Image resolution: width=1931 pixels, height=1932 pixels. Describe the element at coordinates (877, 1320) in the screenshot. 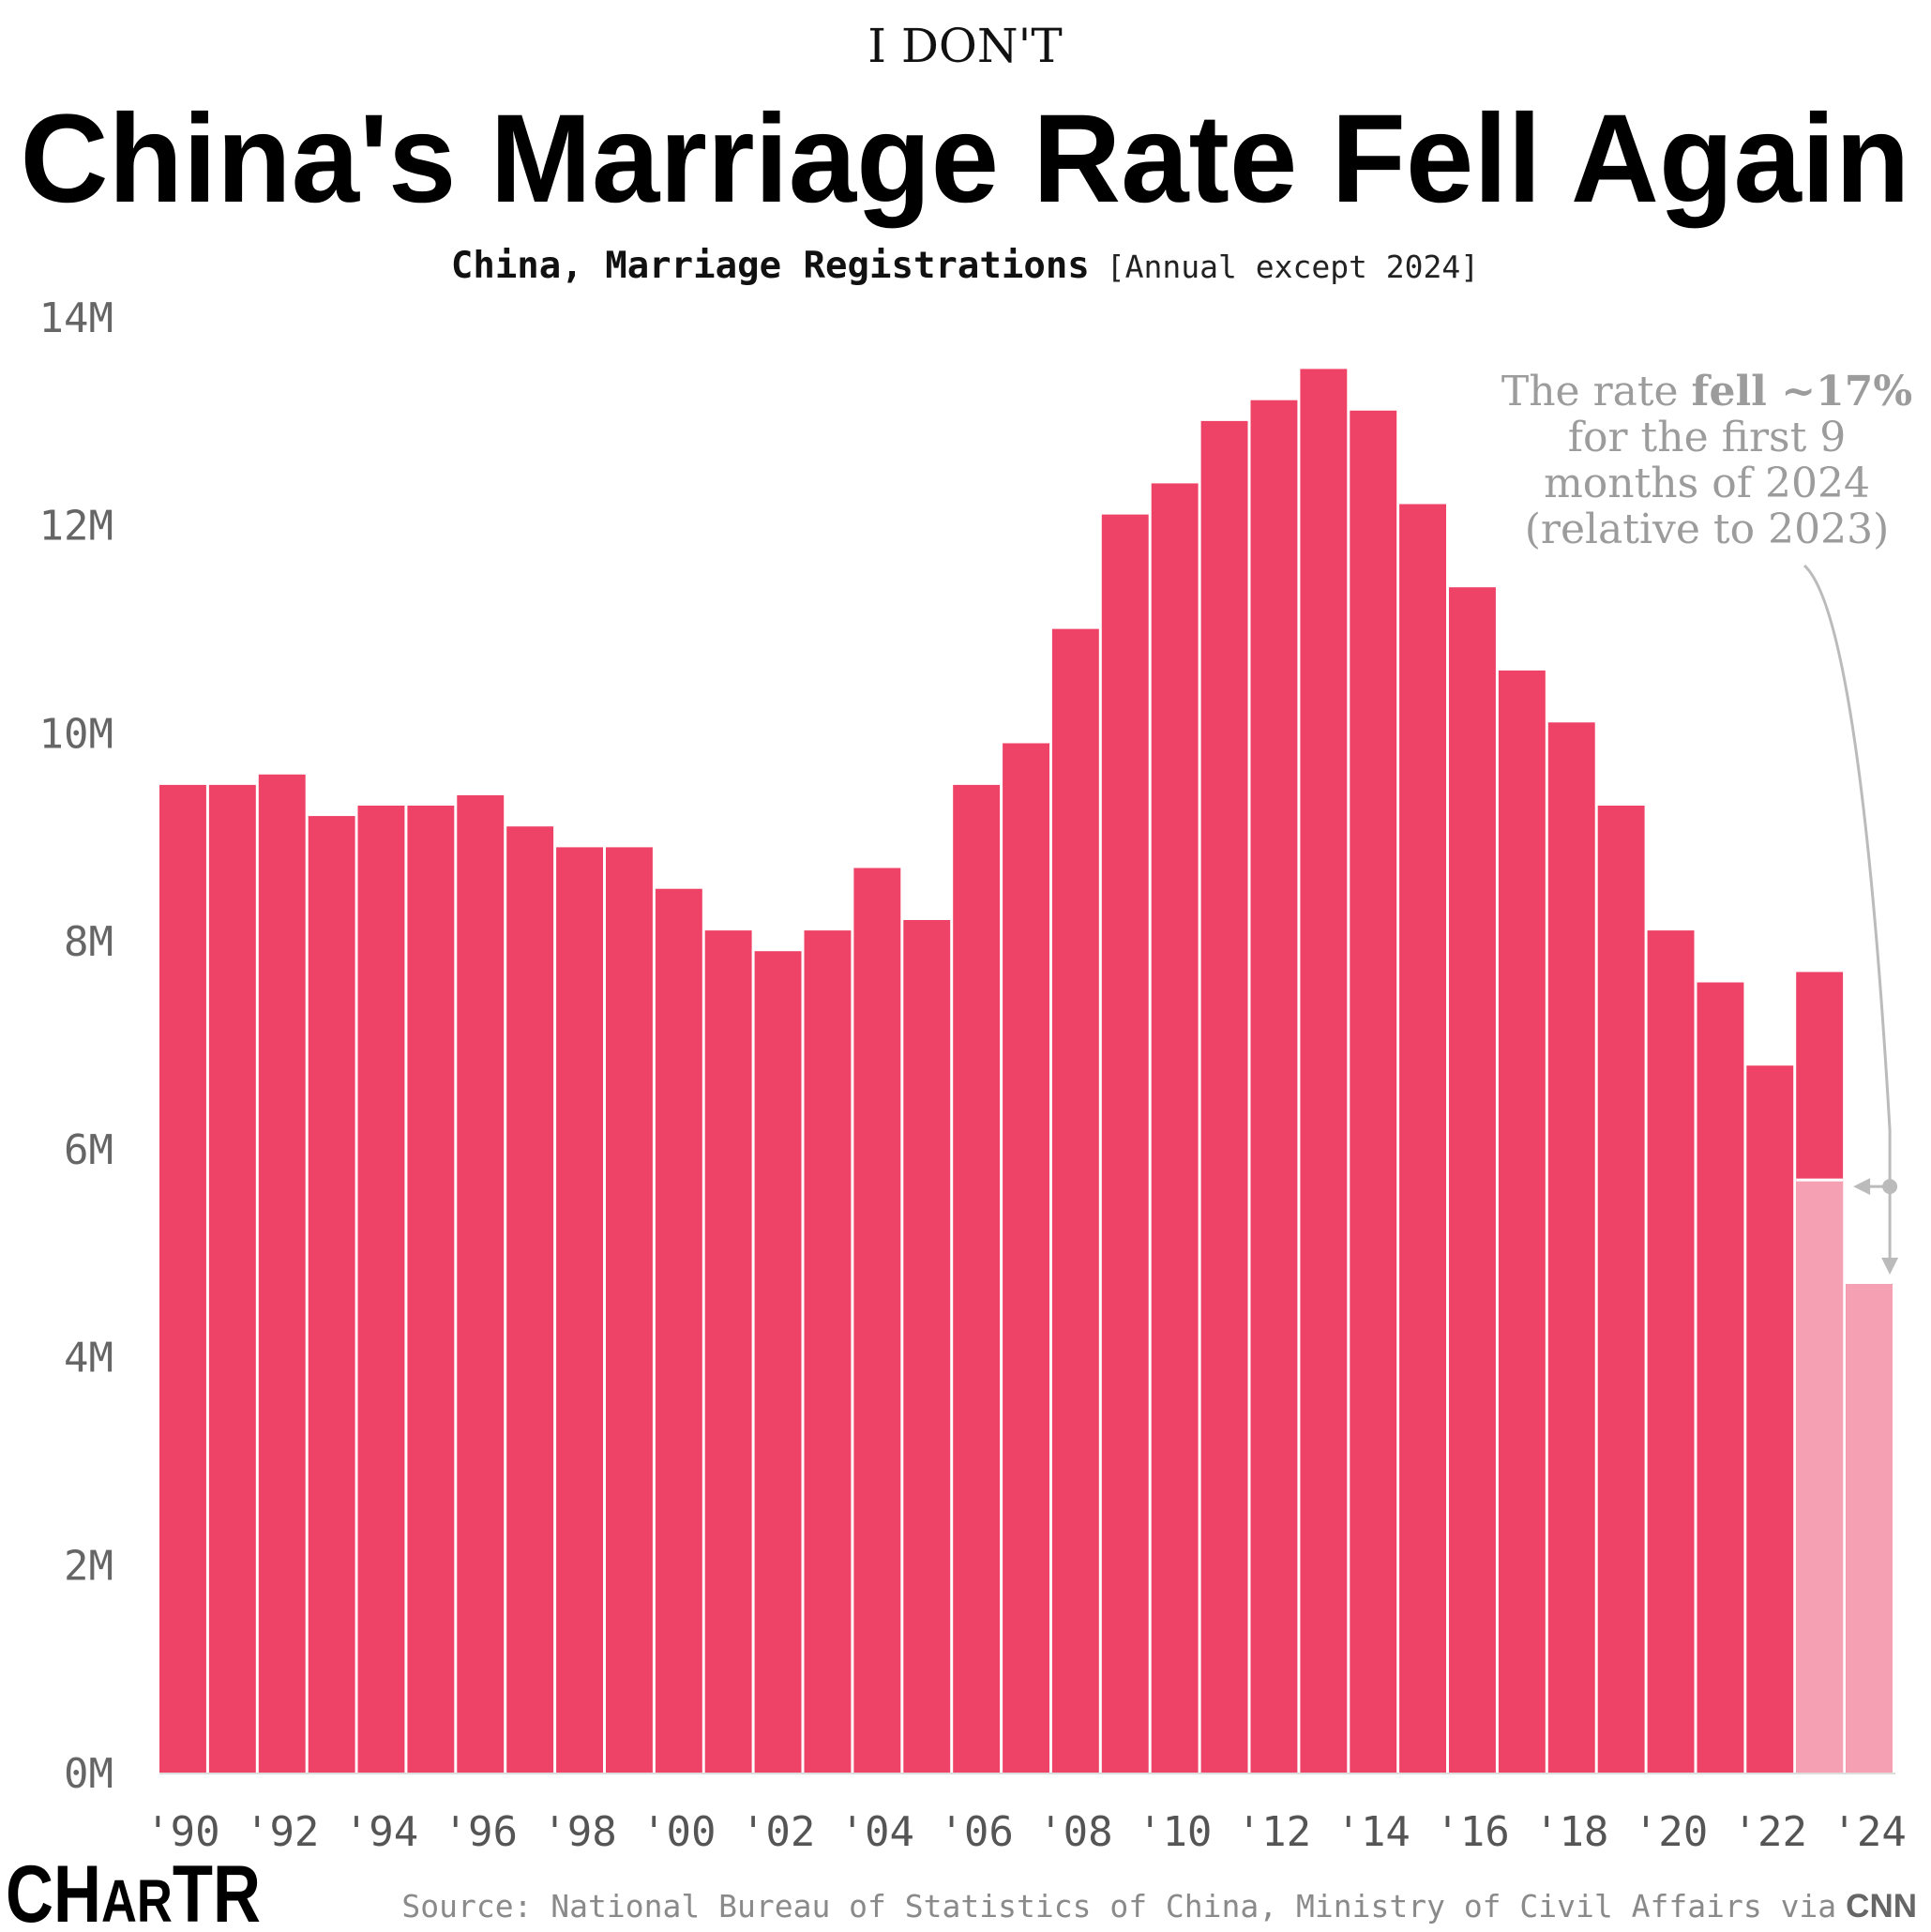

I see `bar-2004` at that location.